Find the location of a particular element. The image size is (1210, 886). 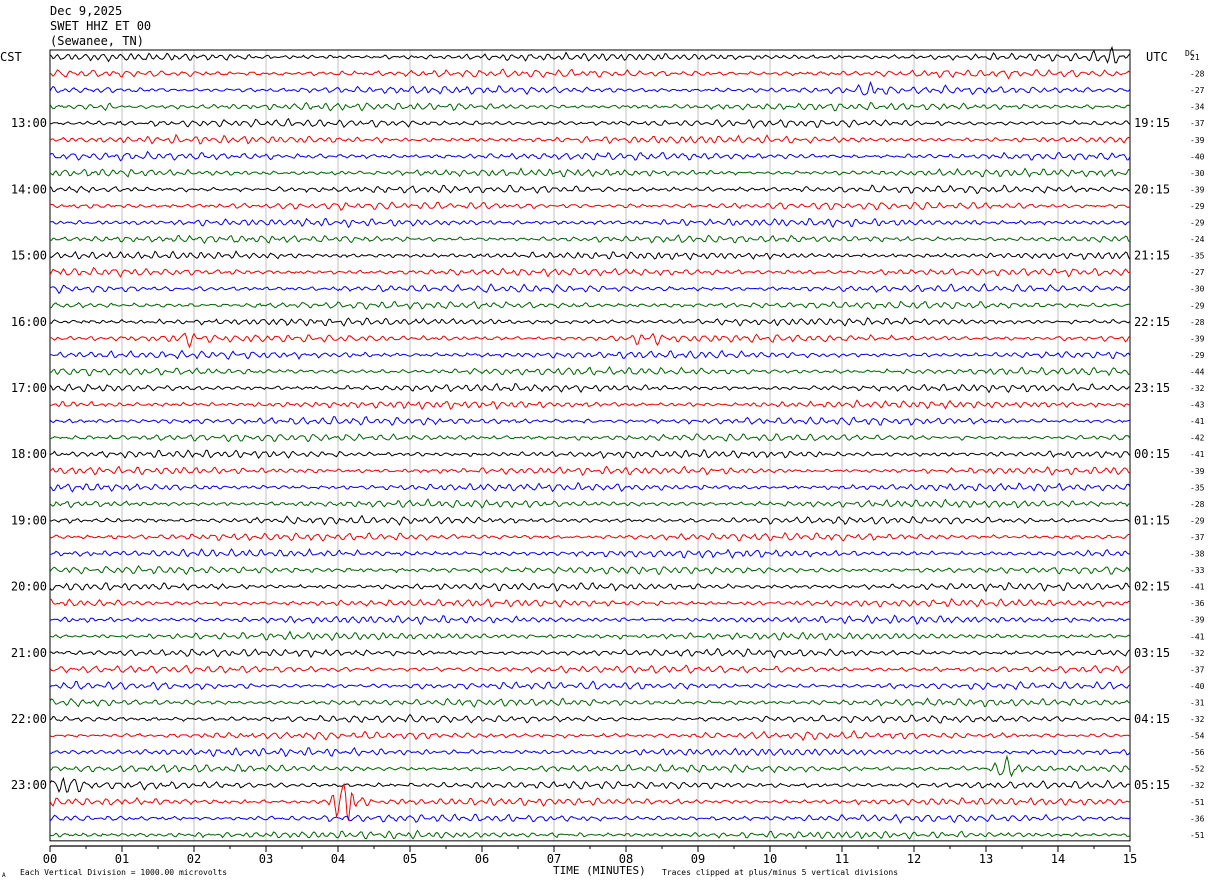

dc-offset-label: 21 is located at coordinates (1195, 57).